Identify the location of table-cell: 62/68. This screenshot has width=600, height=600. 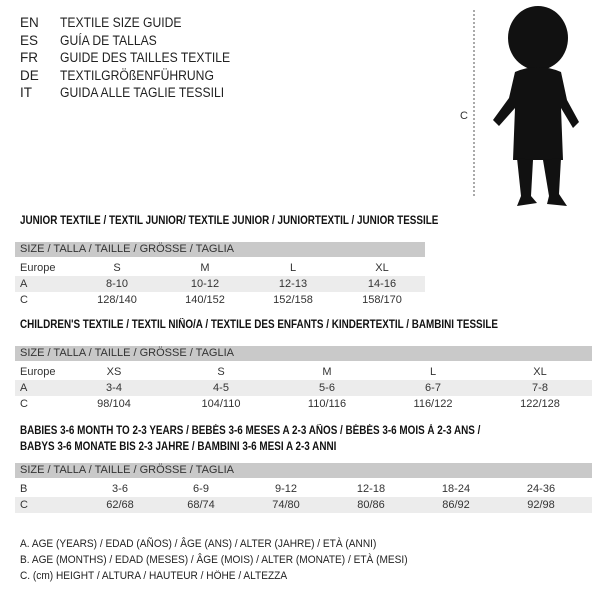
(120, 505).